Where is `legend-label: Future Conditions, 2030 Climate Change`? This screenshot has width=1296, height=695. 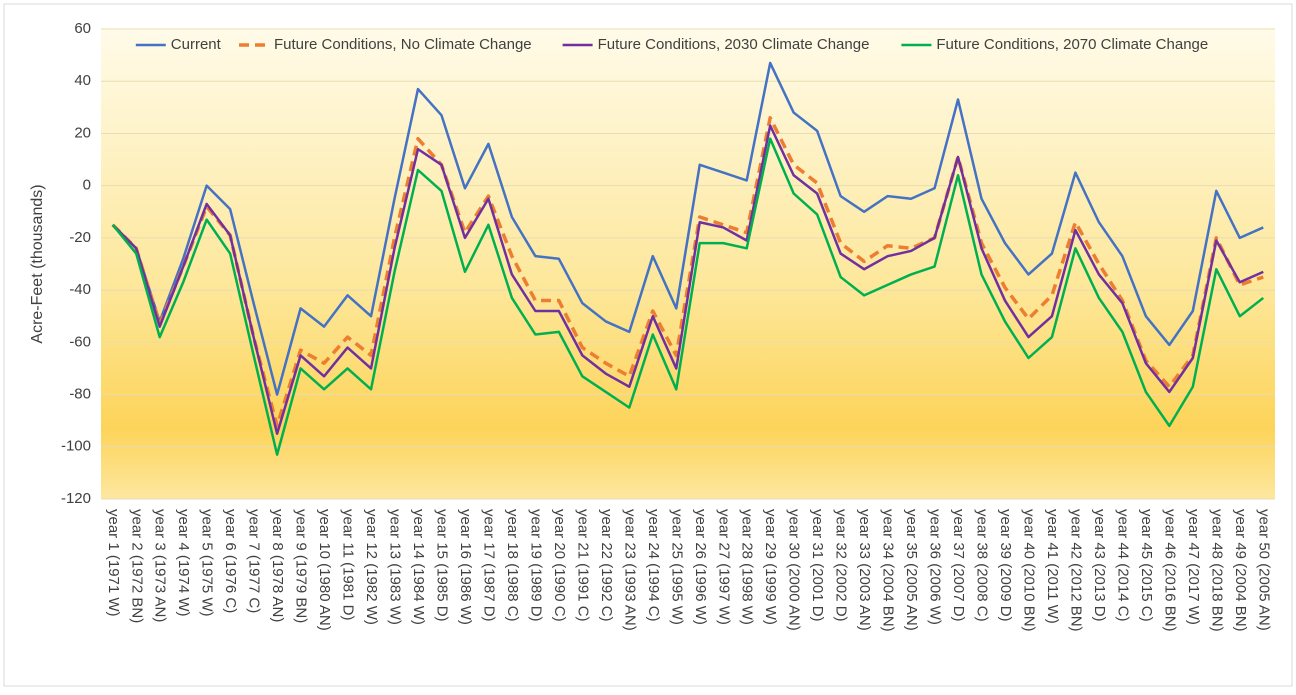 legend-label: Future Conditions, 2030 Climate Change is located at coordinates (734, 44).